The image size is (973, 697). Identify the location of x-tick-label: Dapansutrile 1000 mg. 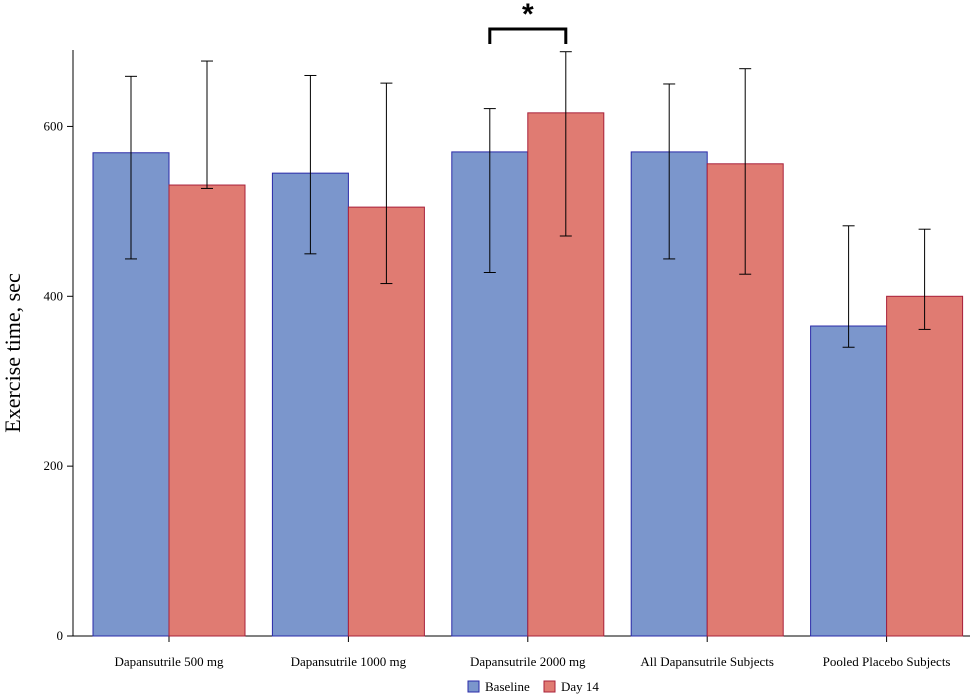
(349, 661).